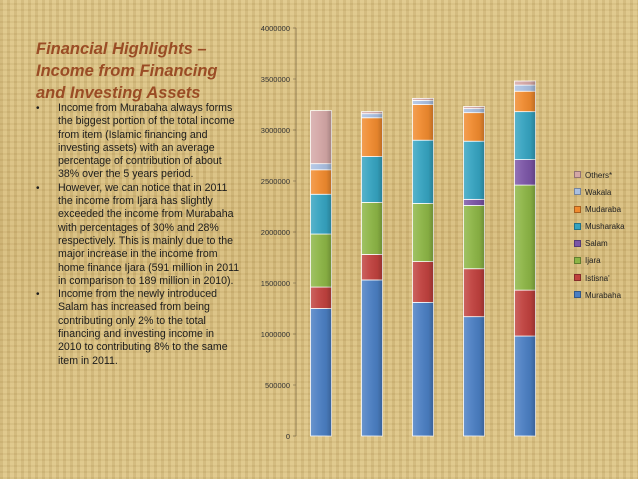 This screenshot has width=638, height=479. I want to click on y-tick-label: 0, so click(288, 436).